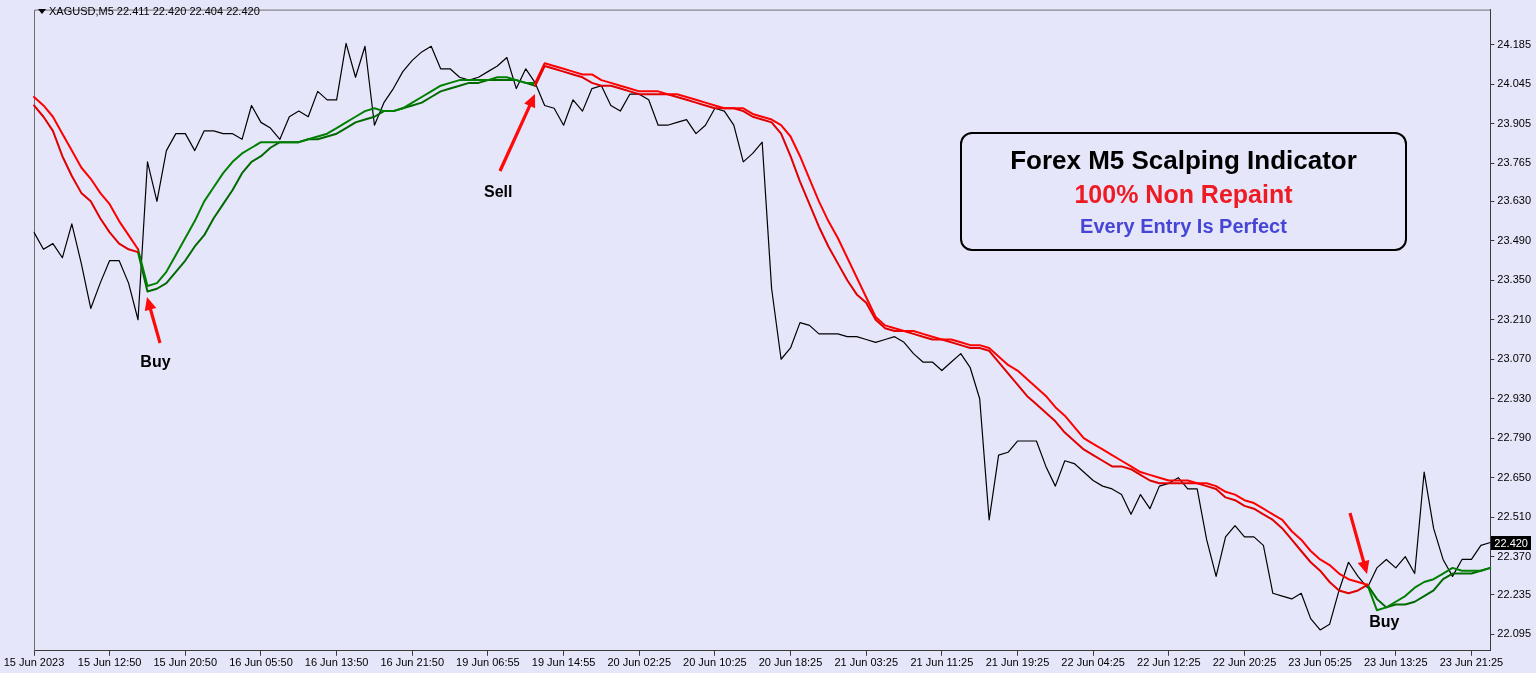 Image resolution: width=1536 pixels, height=673 pixels. Describe the element at coordinates (1471, 662) in the screenshot. I see `x-tick-label: 23 Jun 21:25` at that location.